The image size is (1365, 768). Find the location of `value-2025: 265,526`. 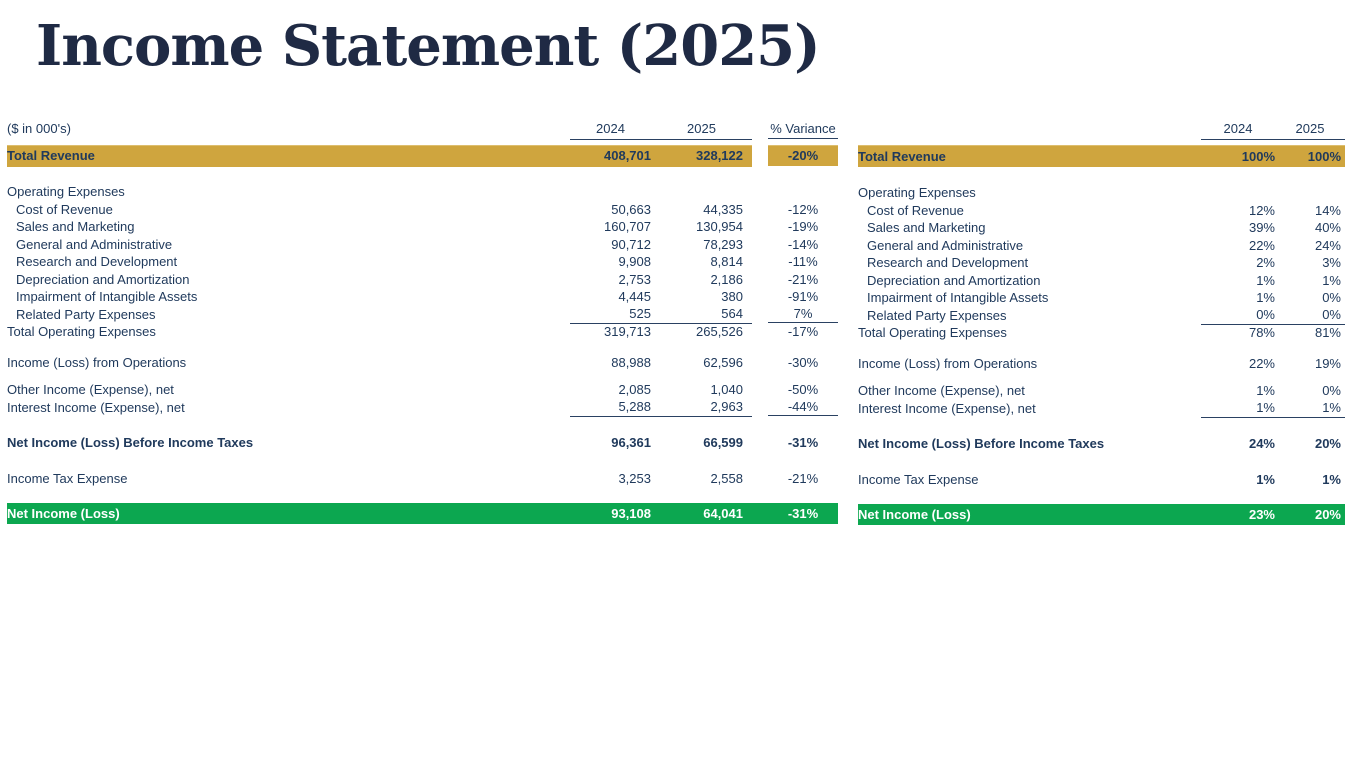

value-2025: 265,526 is located at coordinates (719, 331).